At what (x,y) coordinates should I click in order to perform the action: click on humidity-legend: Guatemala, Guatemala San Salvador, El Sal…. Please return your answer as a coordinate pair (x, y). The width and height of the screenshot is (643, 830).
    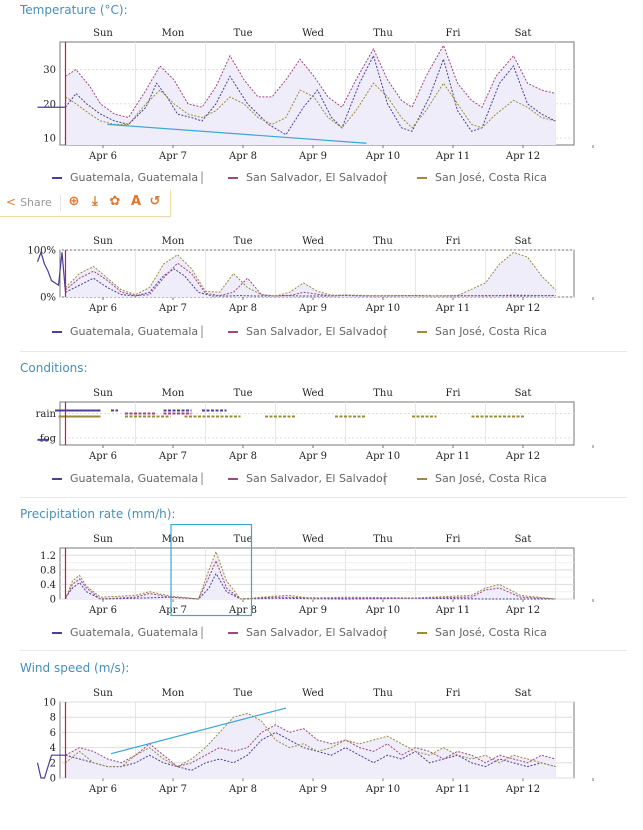
    Looking at the image, I should click on (321, 333).